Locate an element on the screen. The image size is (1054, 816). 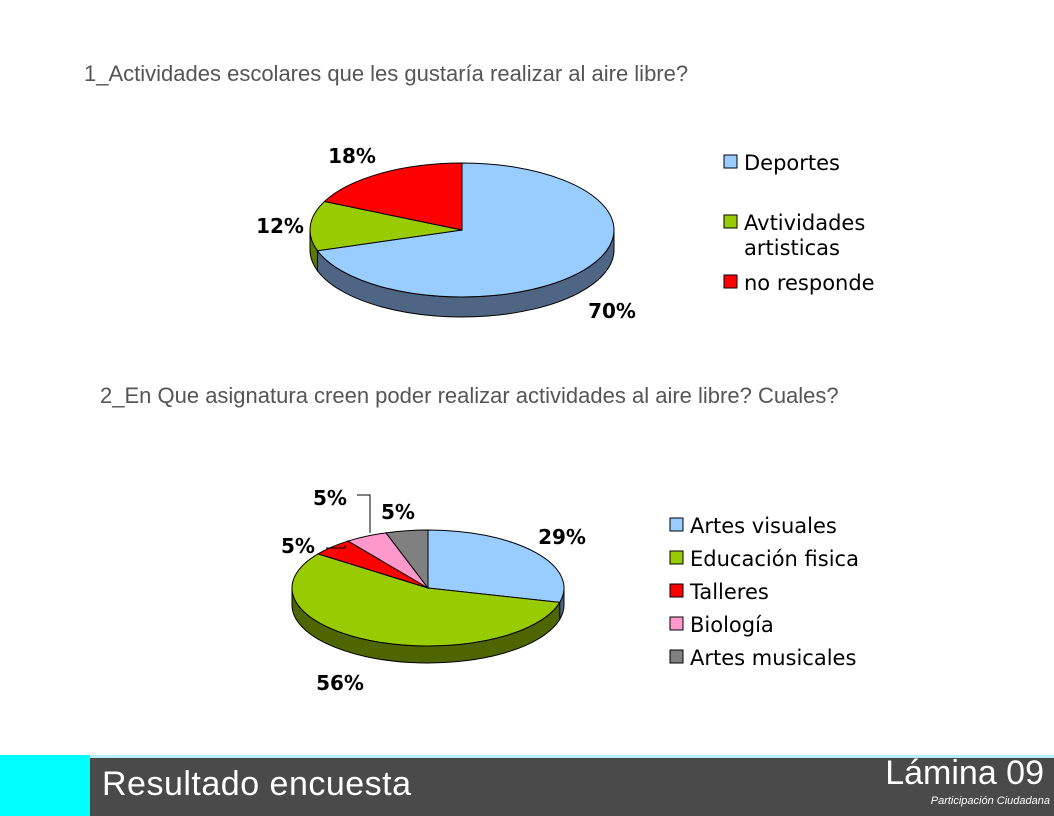
data-label-artes-visuales: 29% is located at coordinates (562, 537).